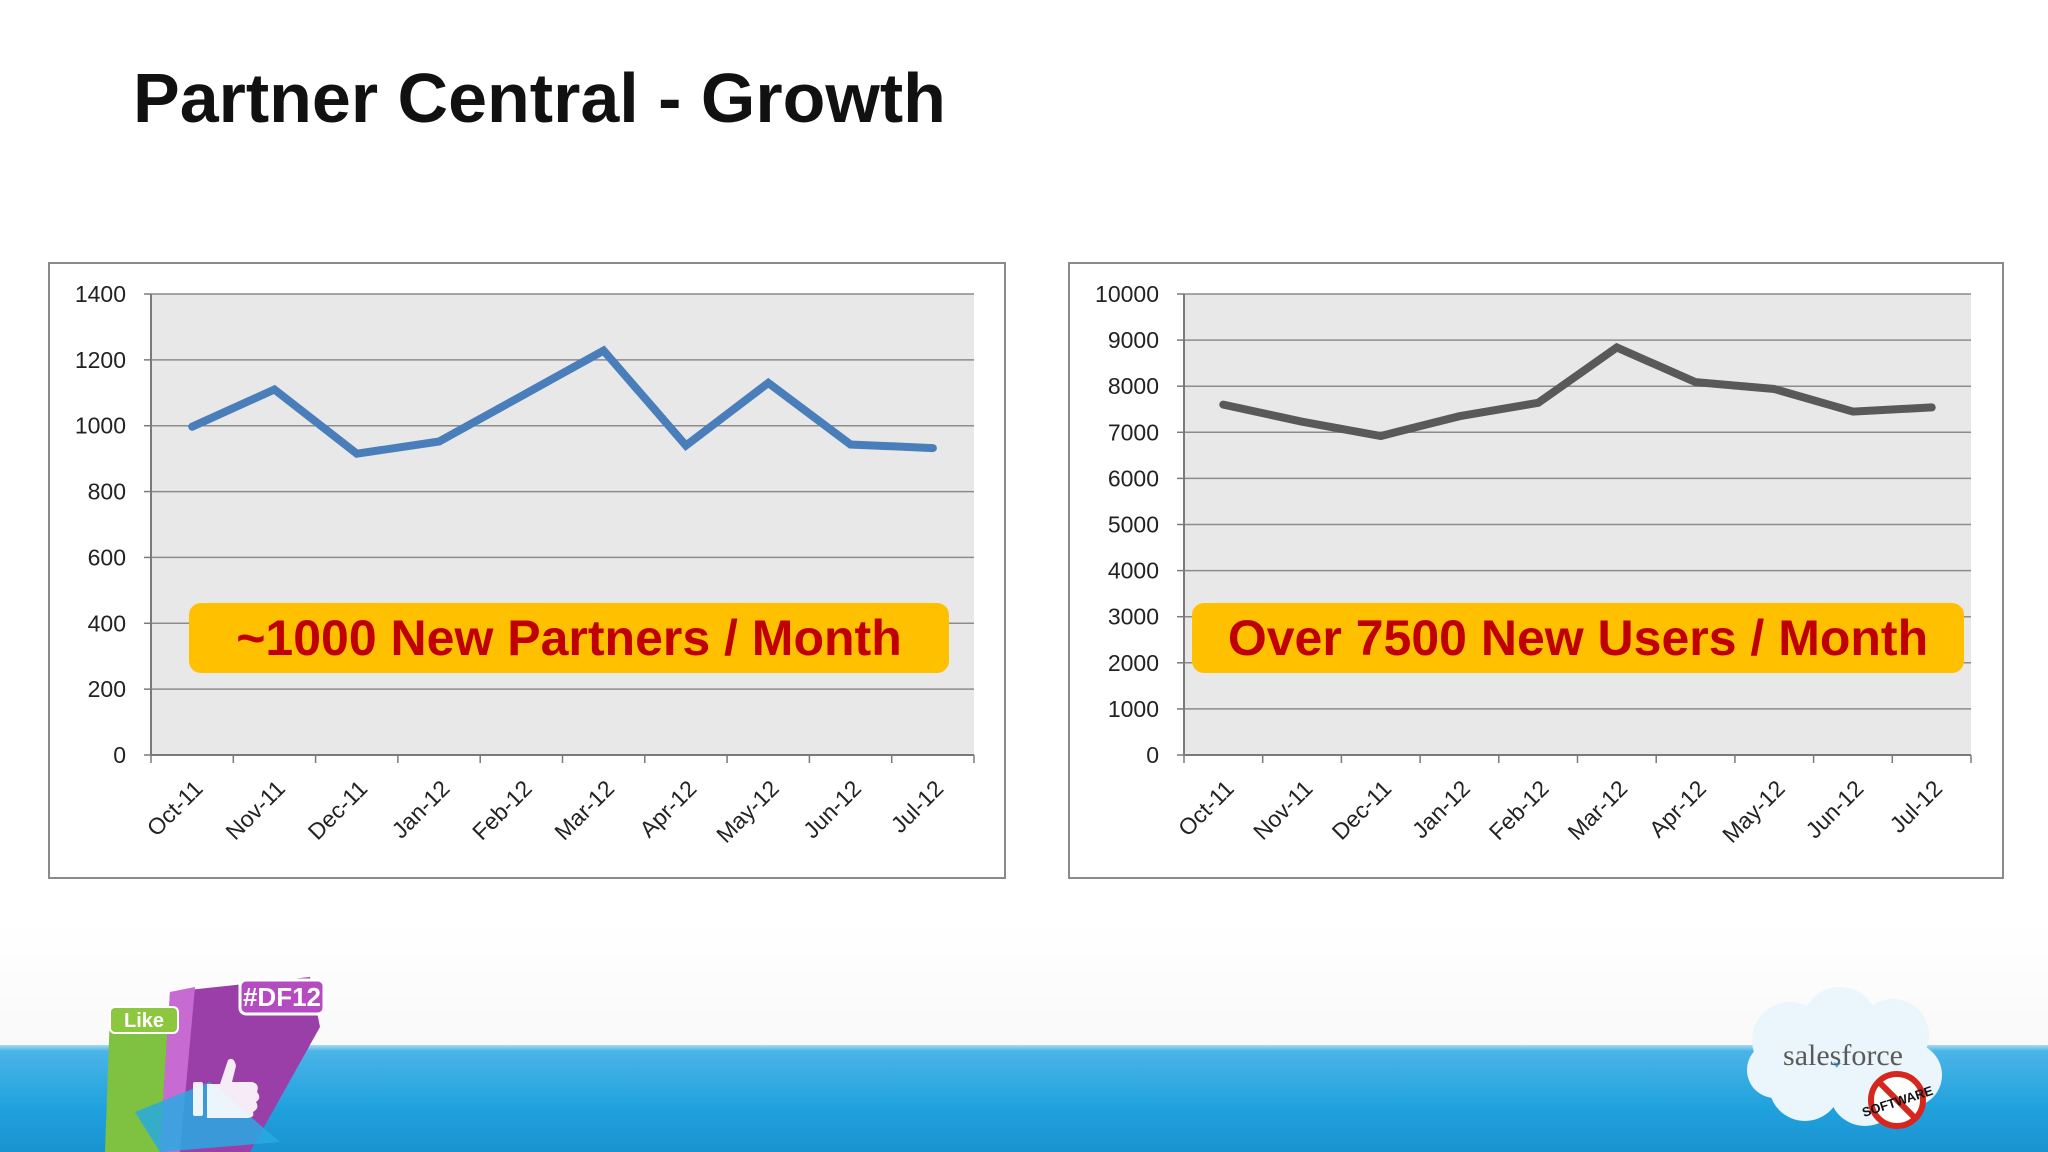 This screenshot has width=2048, height=1152. Describe the element at coordinates (1597, 810) in the screenshot. I see `users-x-tick-label: Mar-12` at that location.